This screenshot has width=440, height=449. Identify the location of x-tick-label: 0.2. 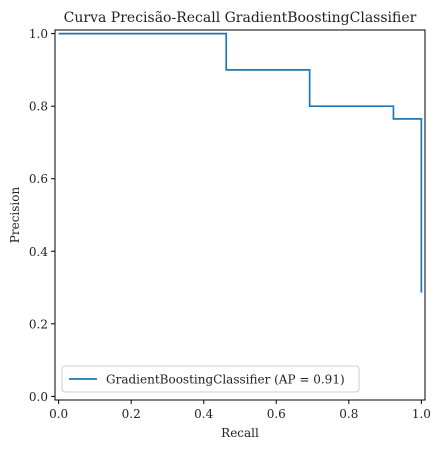
(131, 414).